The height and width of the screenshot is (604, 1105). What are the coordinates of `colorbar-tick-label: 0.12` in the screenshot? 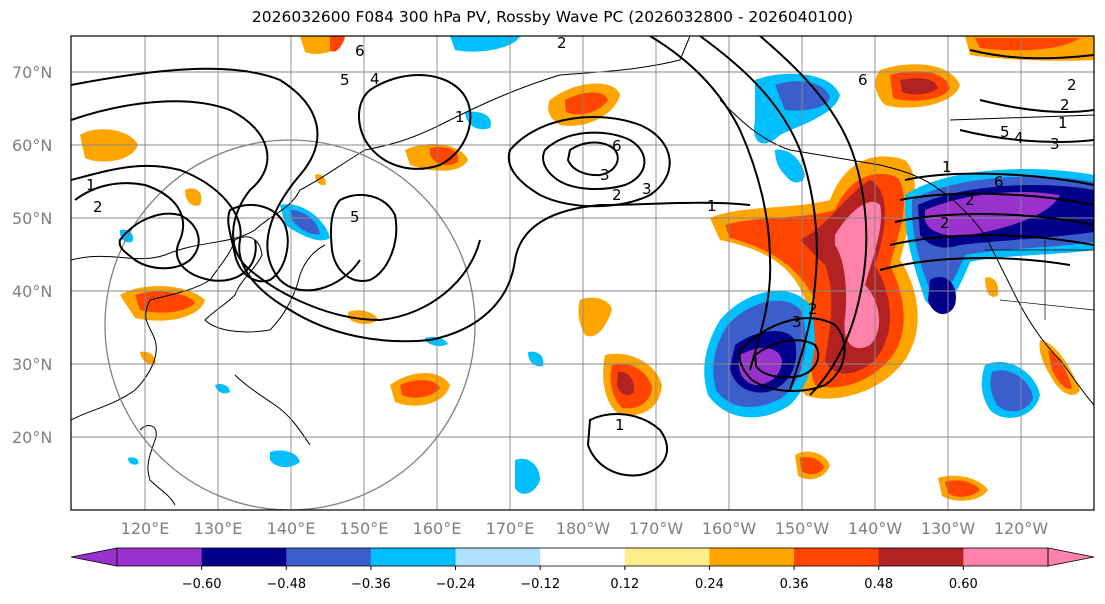 It's located at (624, 584).